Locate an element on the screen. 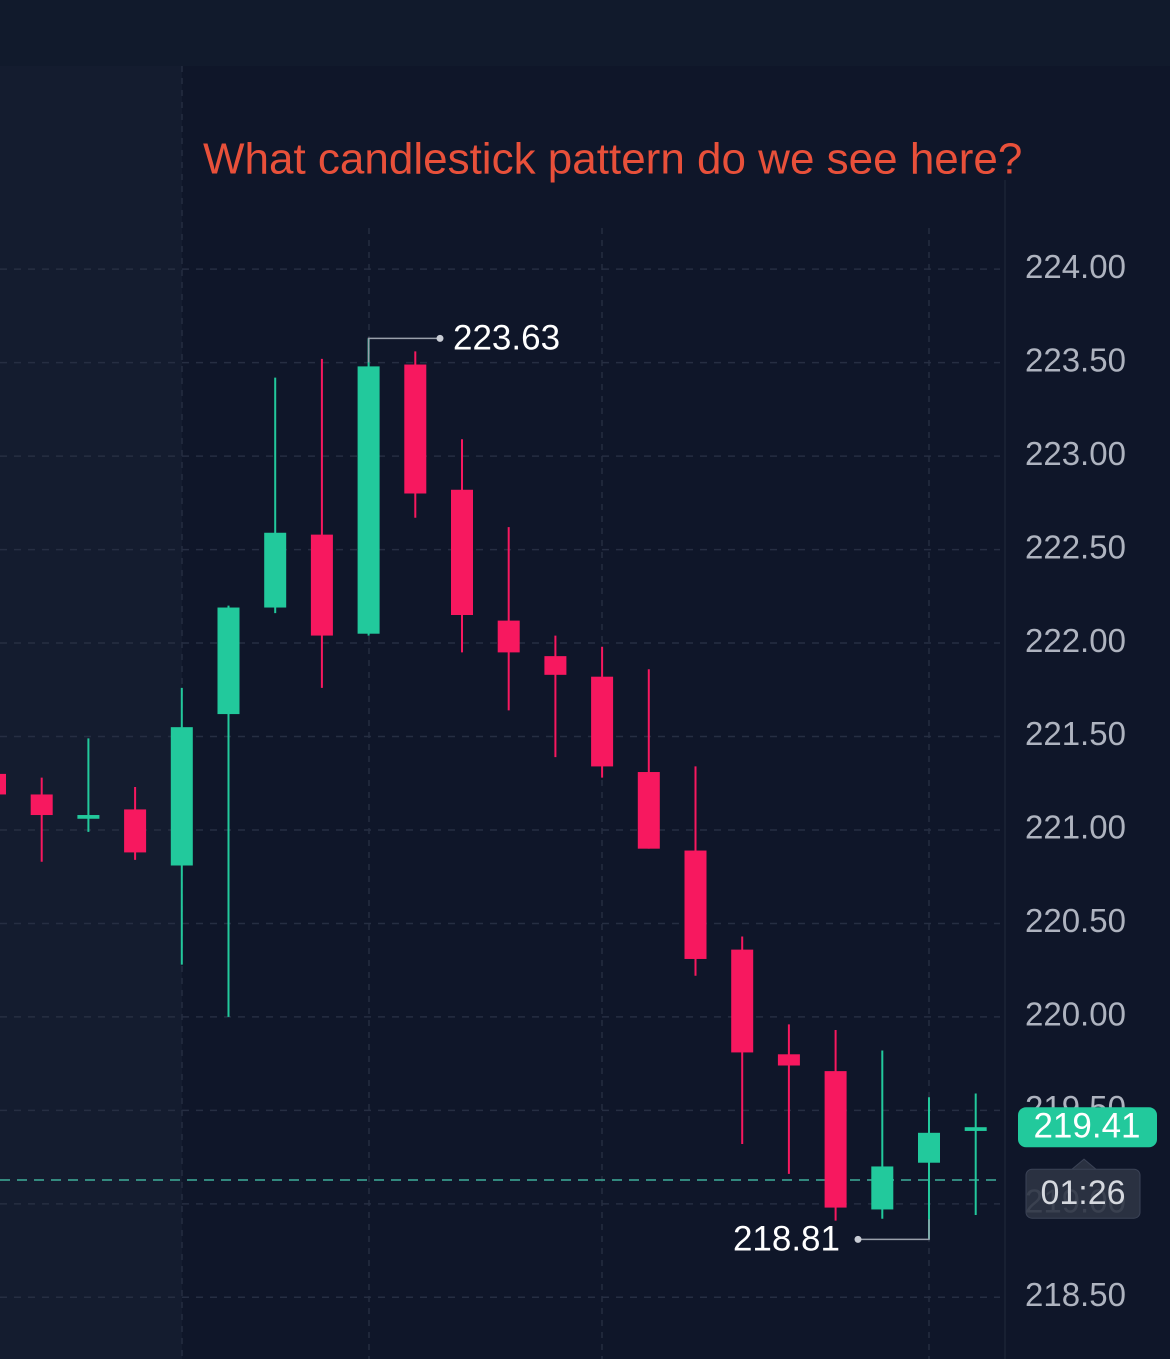 This screenshot has height=1359, width=1170. countdown-box is located at coordinates (1083, 1193).